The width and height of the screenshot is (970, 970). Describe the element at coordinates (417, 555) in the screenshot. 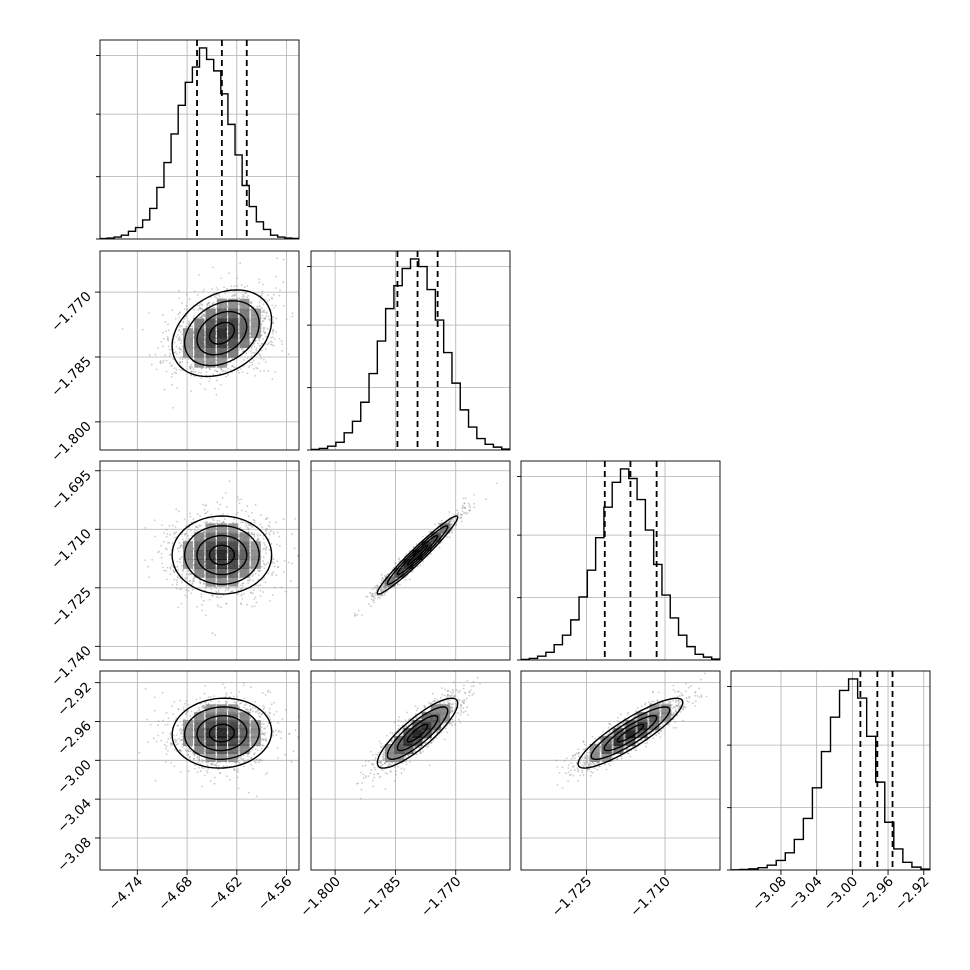

I see `contour-line` at that location.